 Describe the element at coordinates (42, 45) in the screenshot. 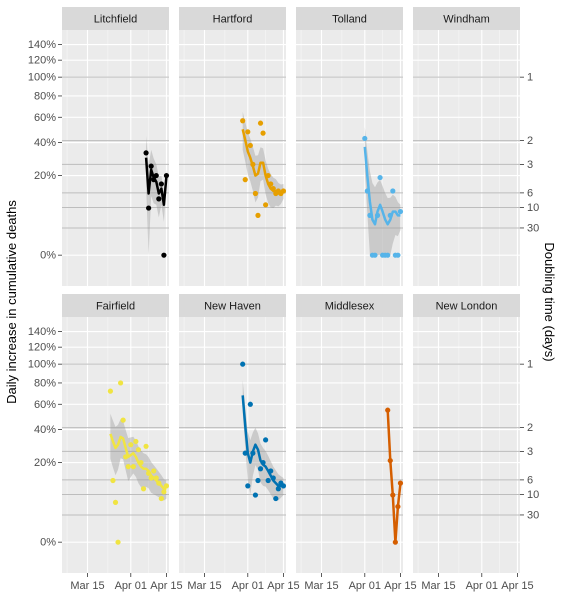

I see `y-tick-label: 140%` at that location.